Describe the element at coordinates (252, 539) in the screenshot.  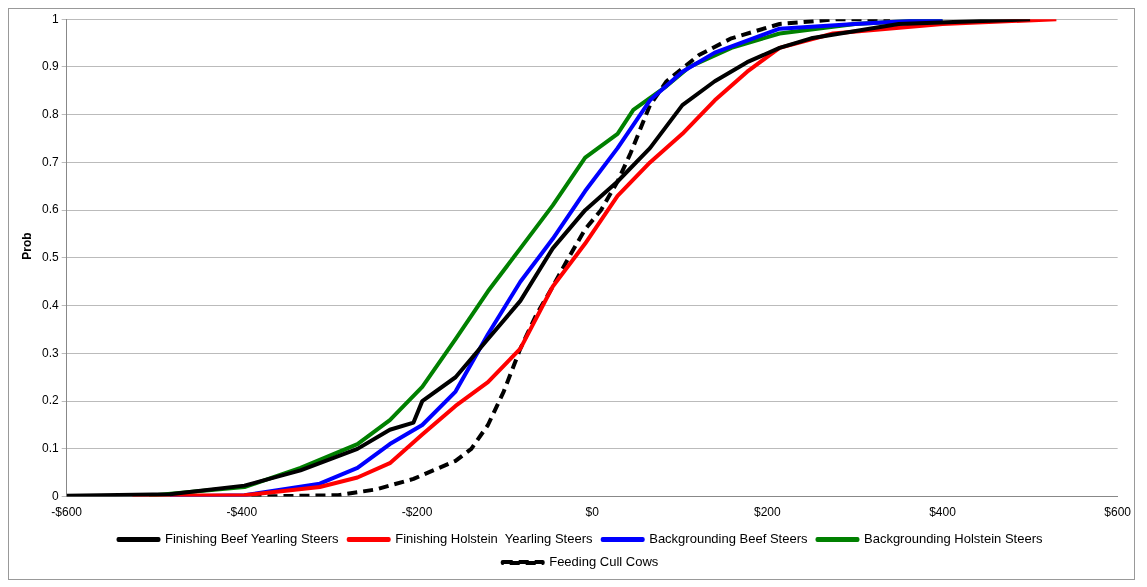
I see `legend-label: Finishing Beef Yearling Steers` at that location.